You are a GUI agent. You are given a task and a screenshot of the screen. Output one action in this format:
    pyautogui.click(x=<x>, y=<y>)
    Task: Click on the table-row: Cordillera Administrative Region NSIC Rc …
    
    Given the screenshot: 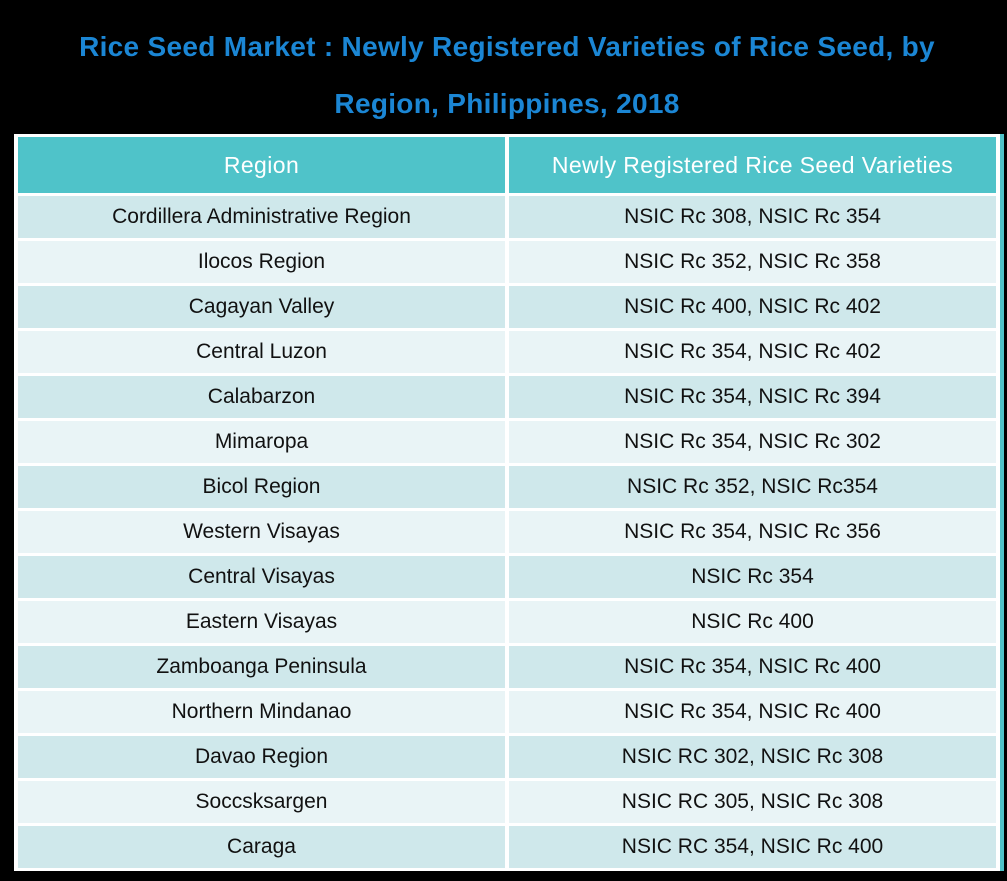 What is the action you would take?
    pyautogui.click(x=507, y=217)
    